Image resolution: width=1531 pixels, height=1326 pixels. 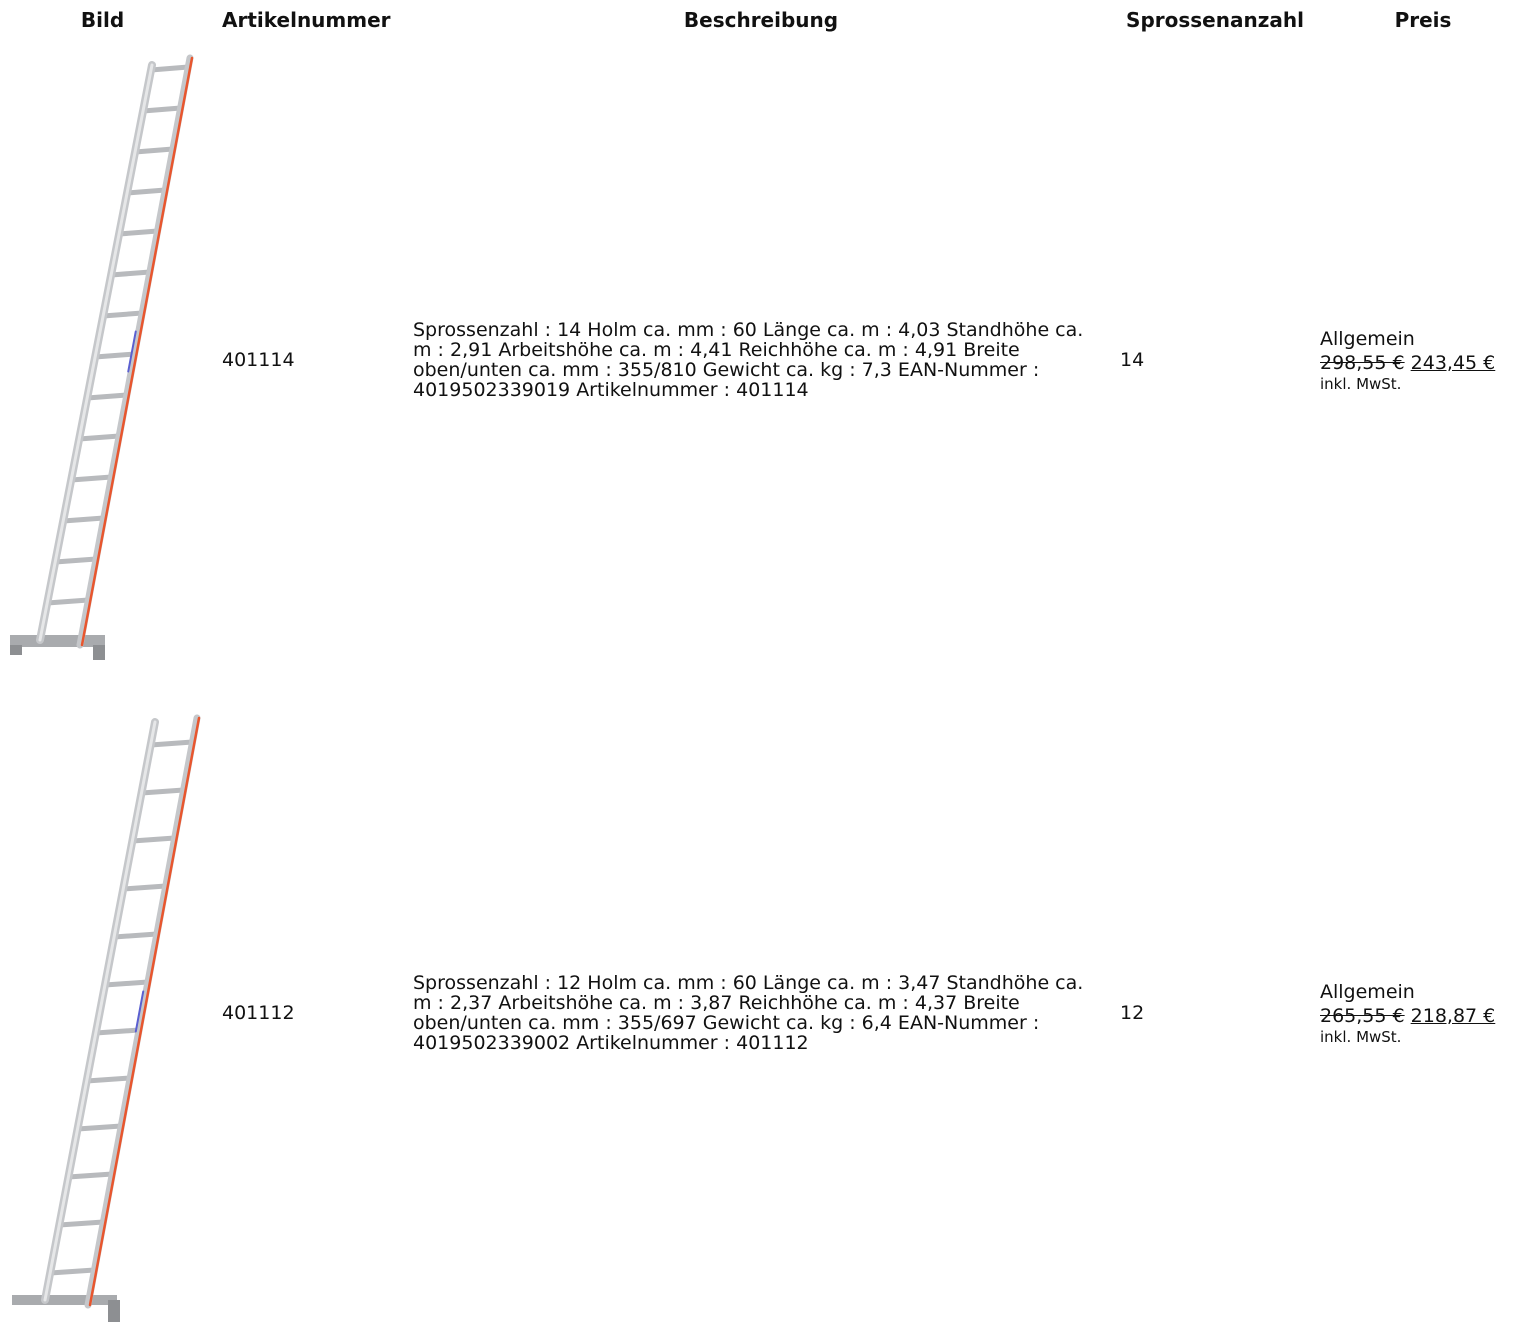 What do you see at coordinates (1362, 1016) in the screenshot?
I see `old-price: 265,55 €` at bounding box center [1362, 1016].